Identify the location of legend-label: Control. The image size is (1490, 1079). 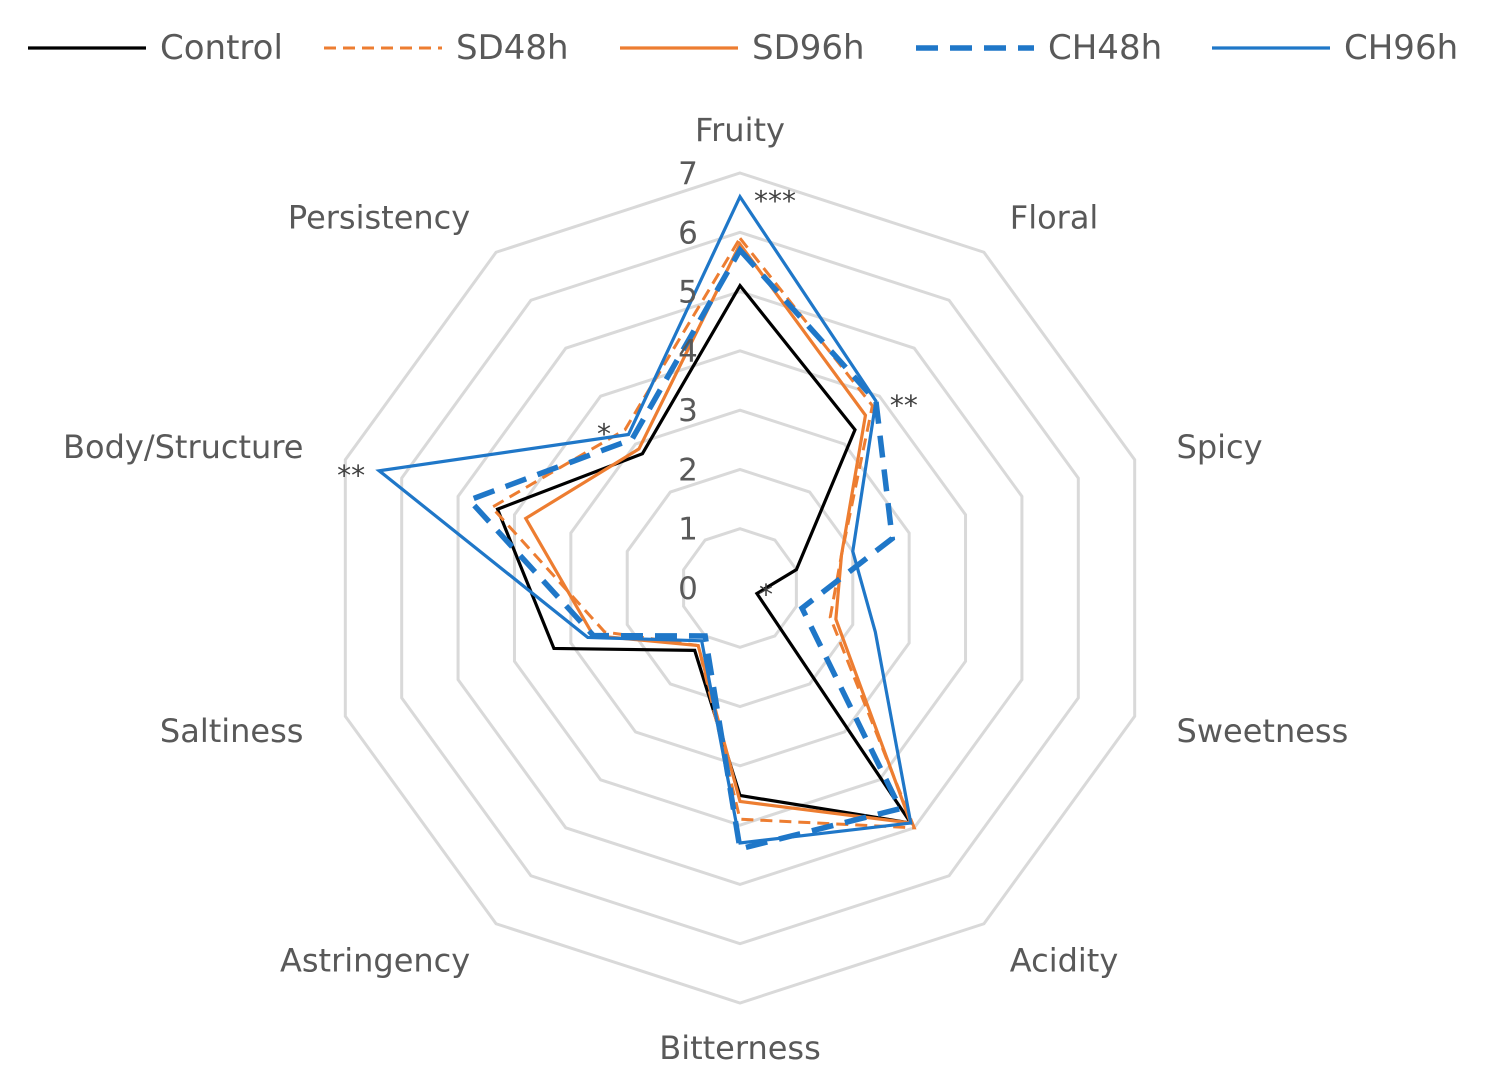
(221, 48).